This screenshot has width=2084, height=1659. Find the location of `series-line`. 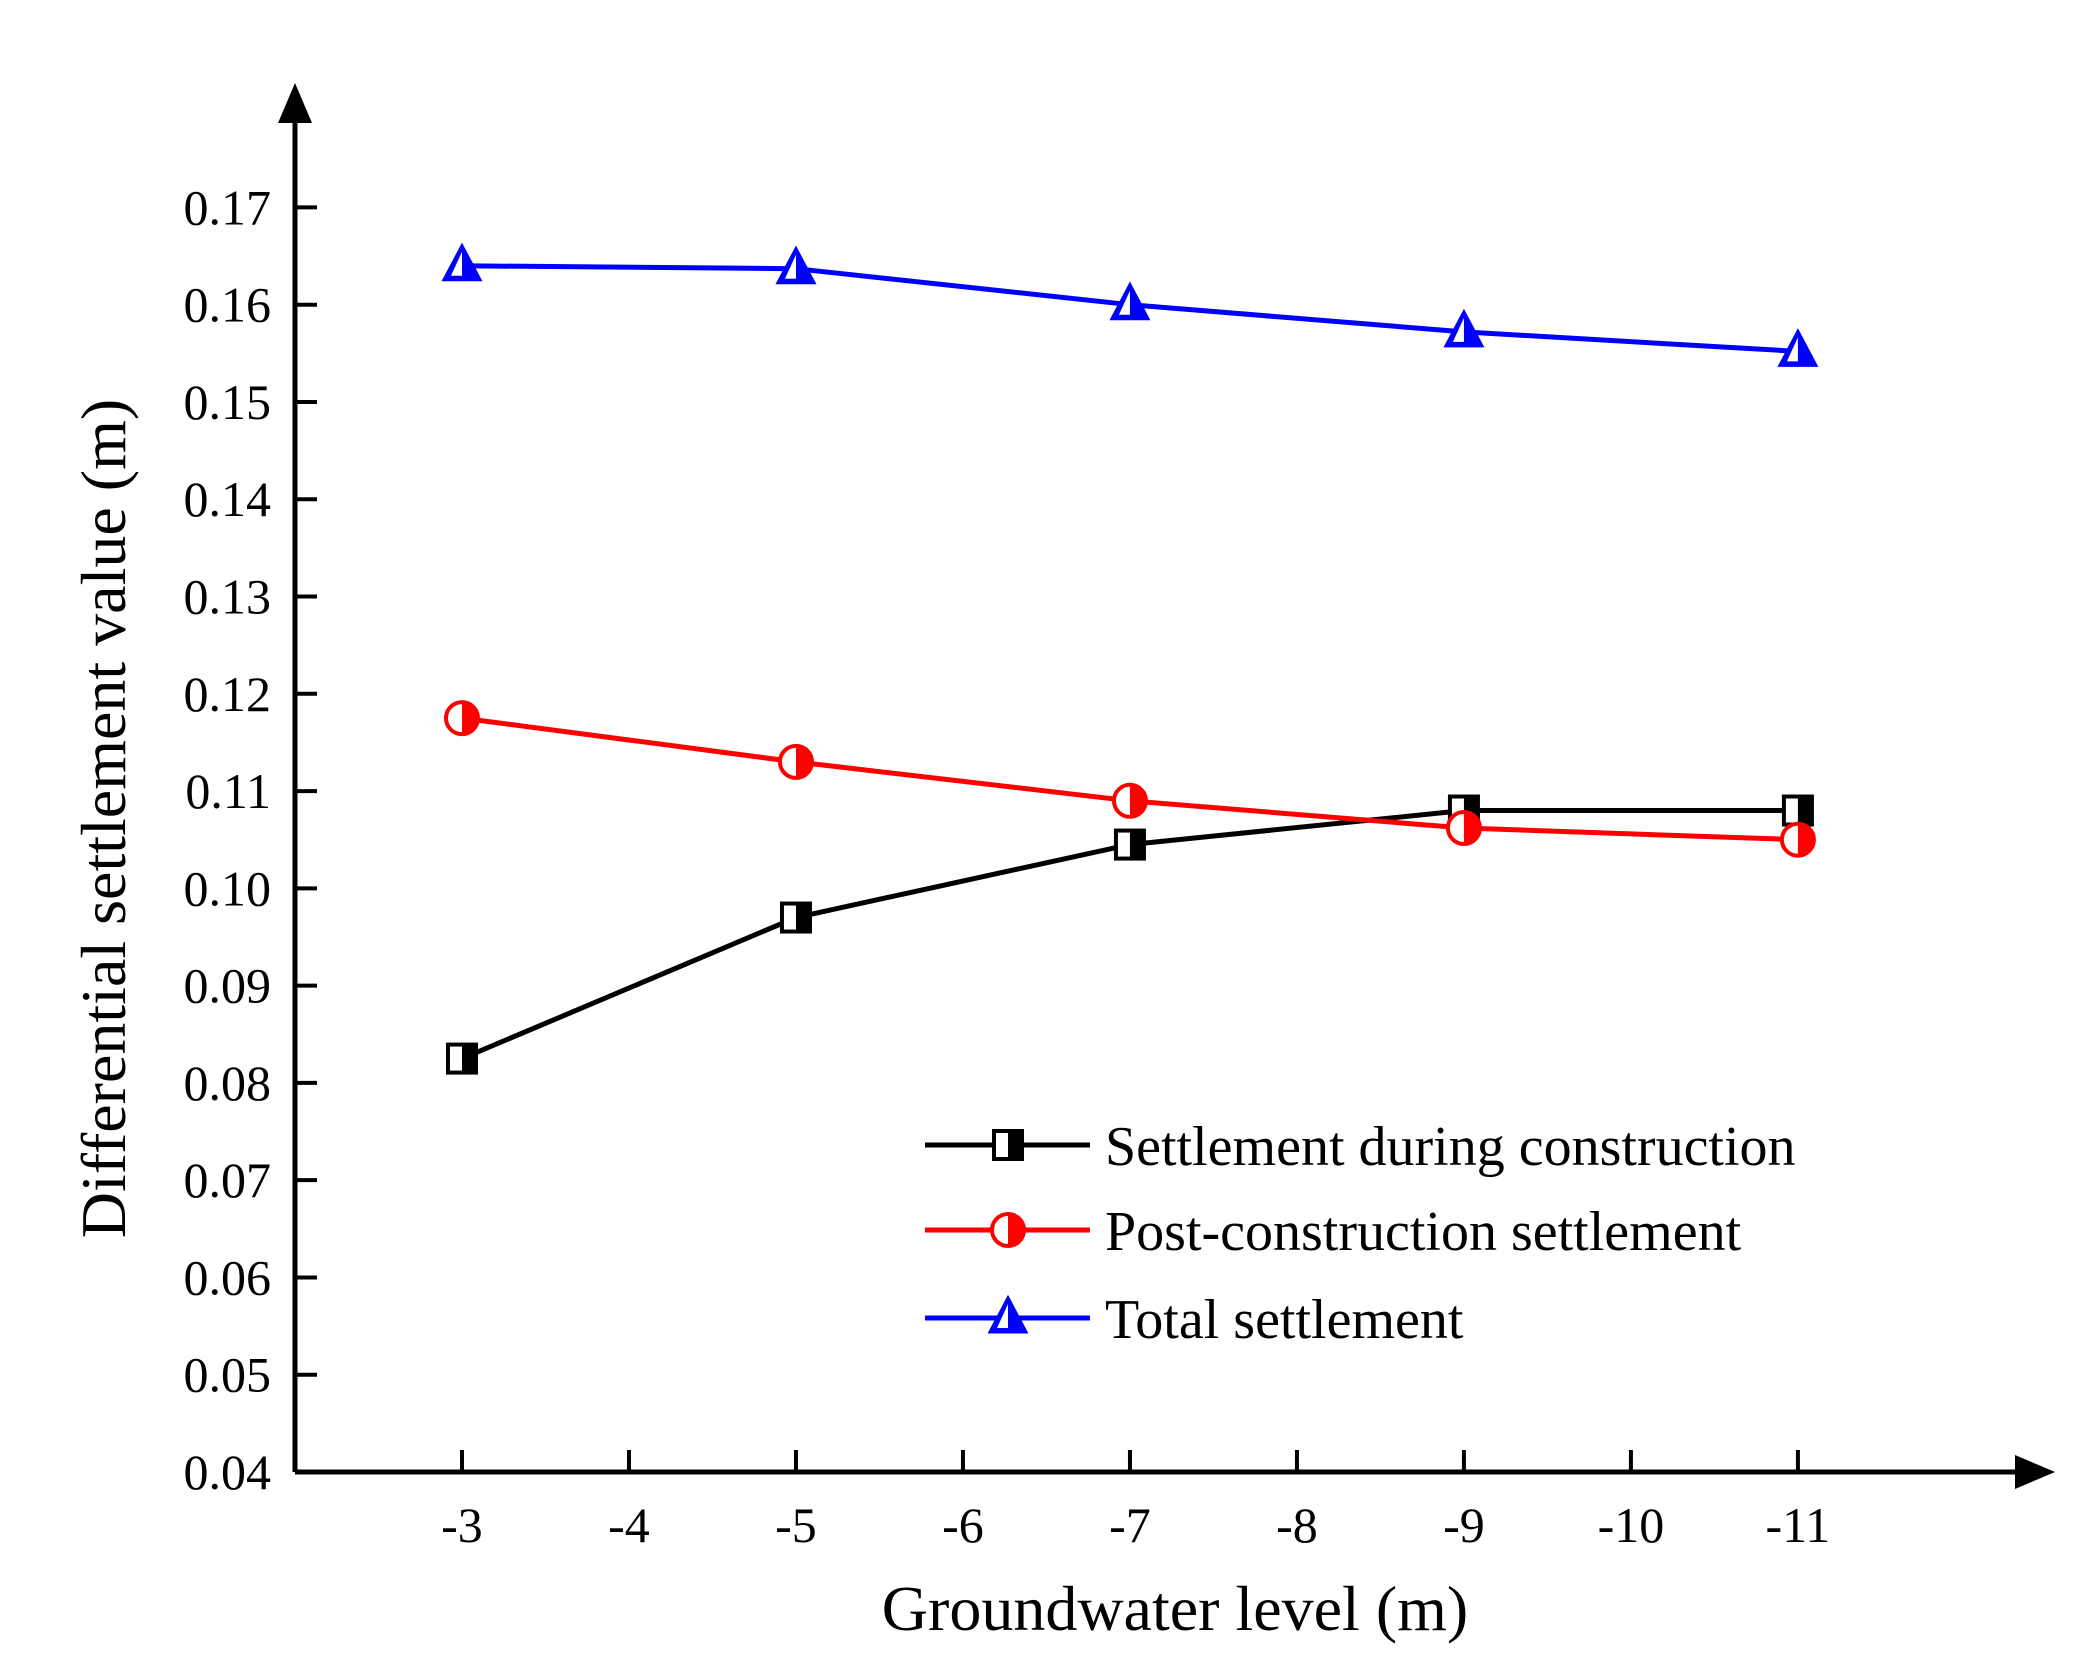

series-line is located at coordinates (1129, 779).